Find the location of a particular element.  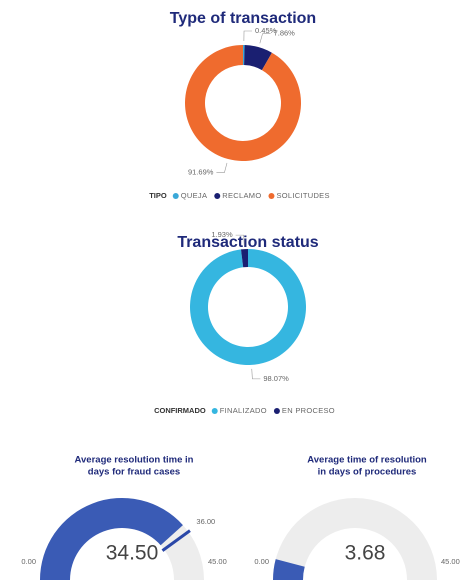

legend: TIPO QUEJA RECLAMO SOLICITUDES is located at coordinates (239, 195).